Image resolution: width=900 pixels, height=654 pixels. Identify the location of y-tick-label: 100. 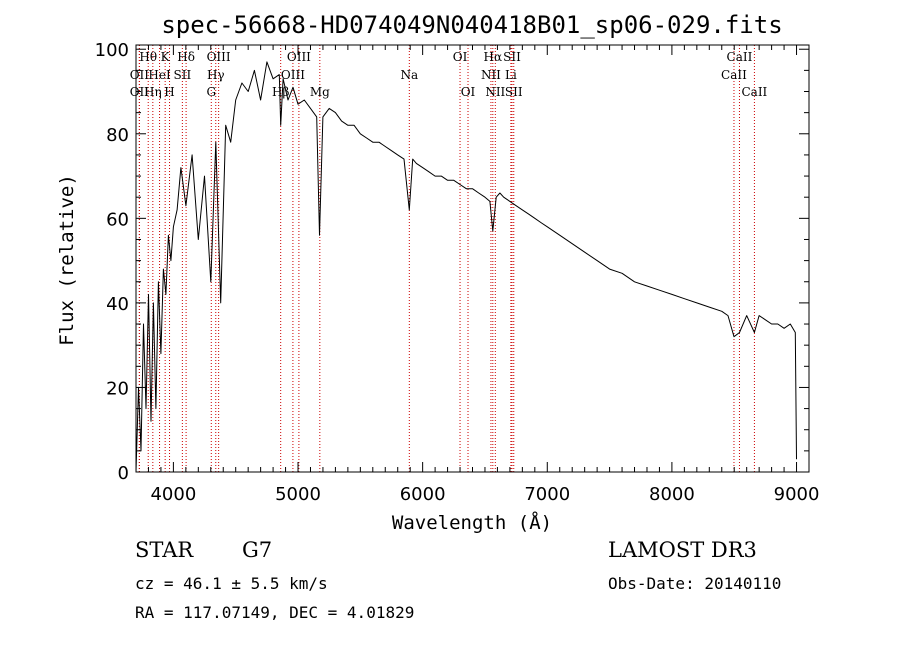
(112, 50).